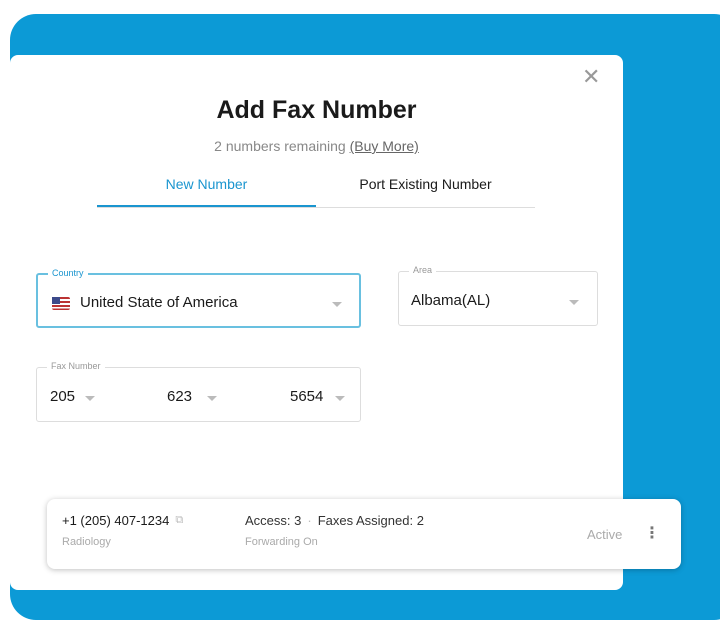 This screenshot has height=623, width=720. Describe the element at coordinates (451, 300) in the screenshot. I see `area-value: Albama(AL)` at that location.